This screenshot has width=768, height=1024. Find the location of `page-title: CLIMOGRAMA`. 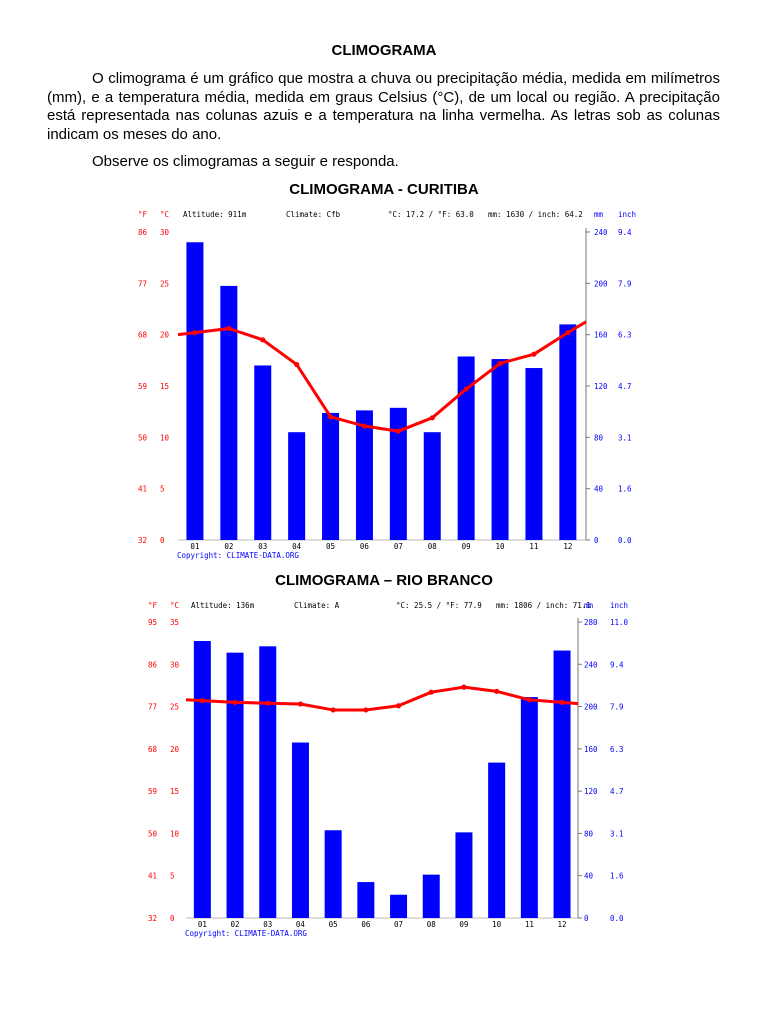

page-title: CLIMOGRAMA is located at coordinates (384, 50).